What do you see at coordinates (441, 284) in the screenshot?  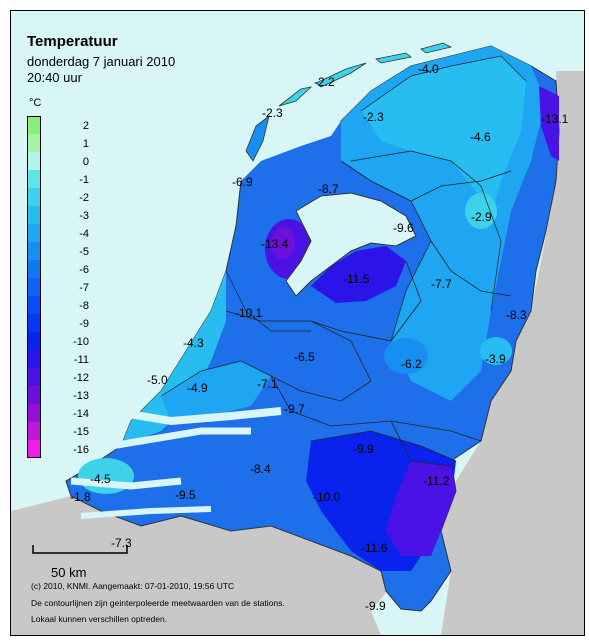 I see `station-value: -7.7` at bounding box center [441, 284].